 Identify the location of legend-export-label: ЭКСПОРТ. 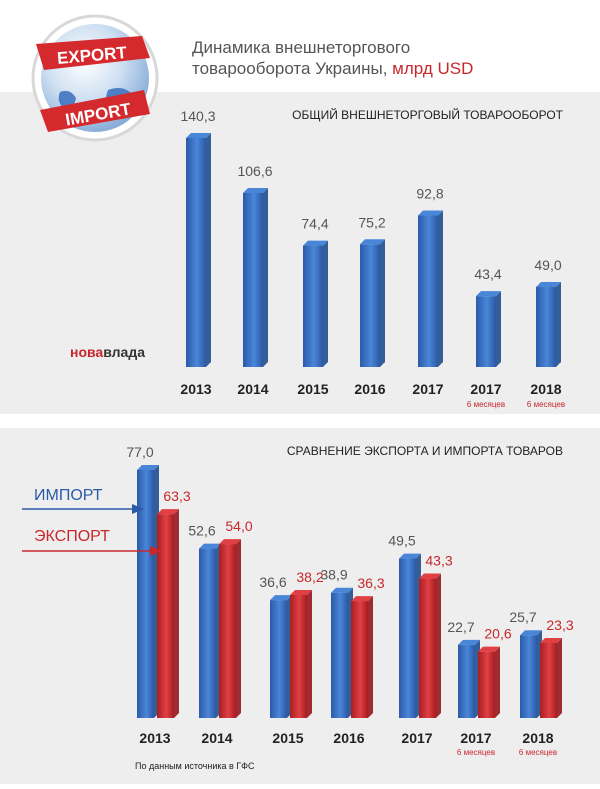
(72, 536).